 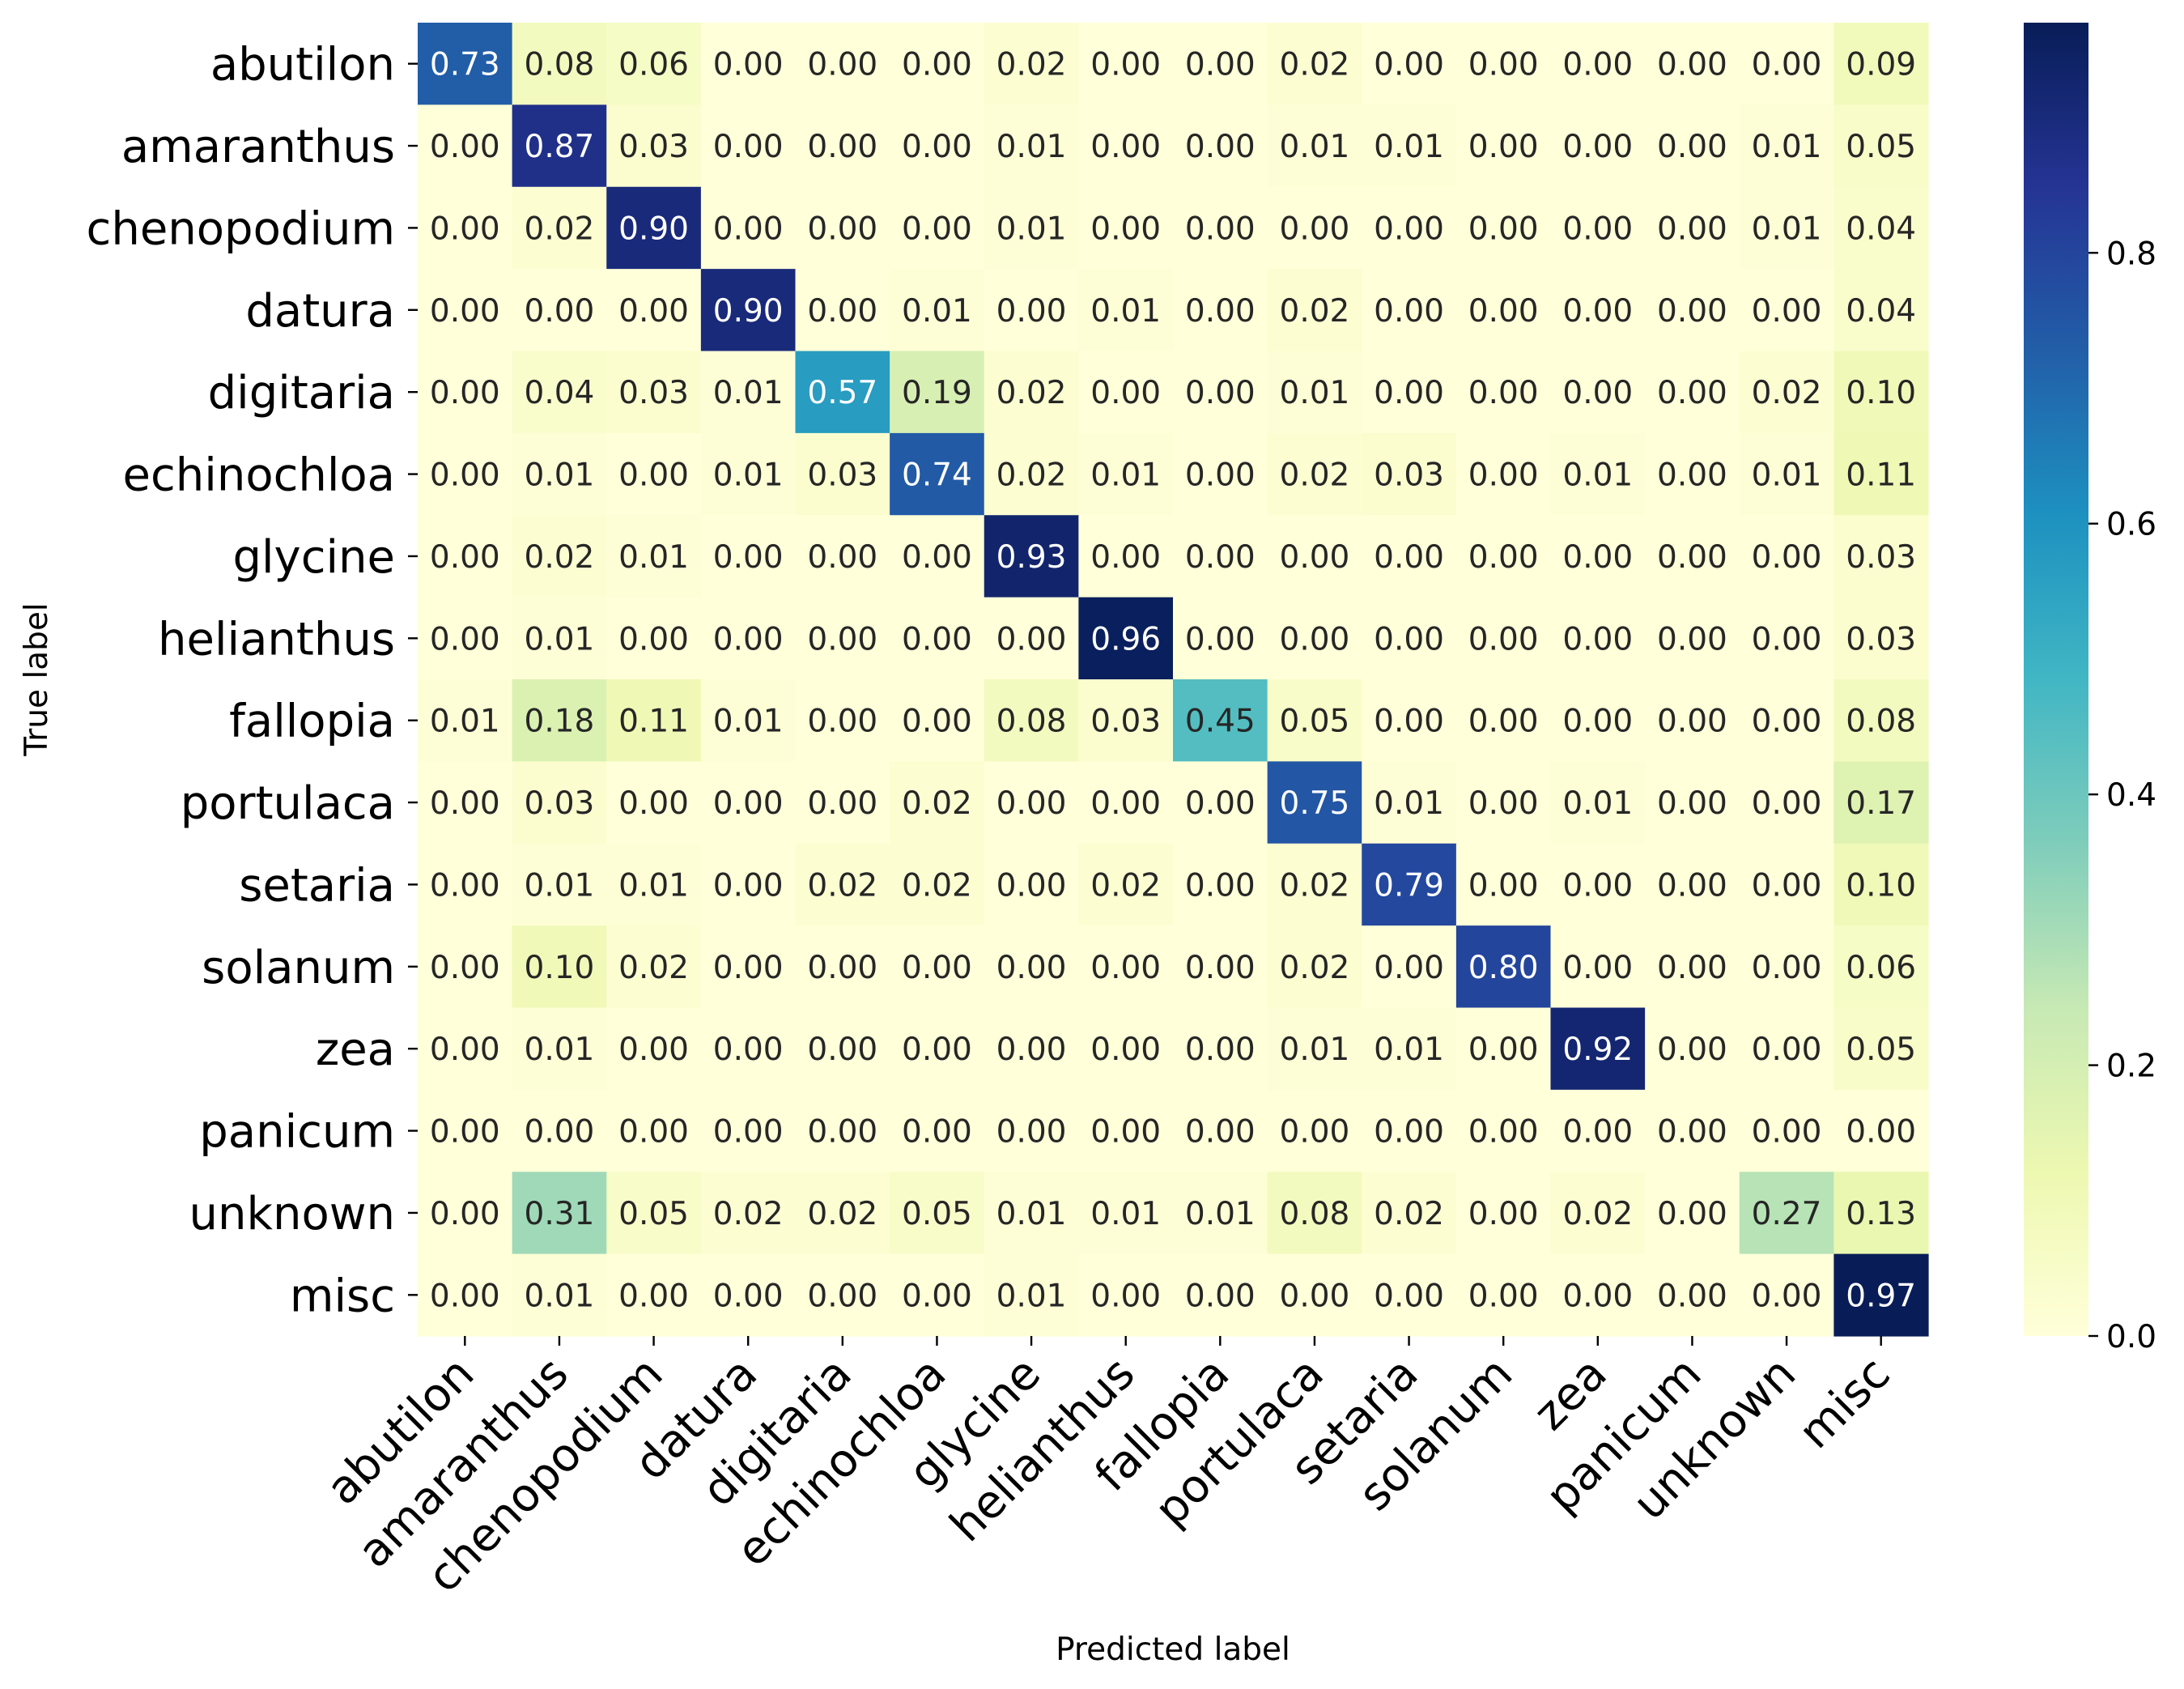 I want to click on heatmap-cell-value: 0.10, so click(x=1881, y=393).